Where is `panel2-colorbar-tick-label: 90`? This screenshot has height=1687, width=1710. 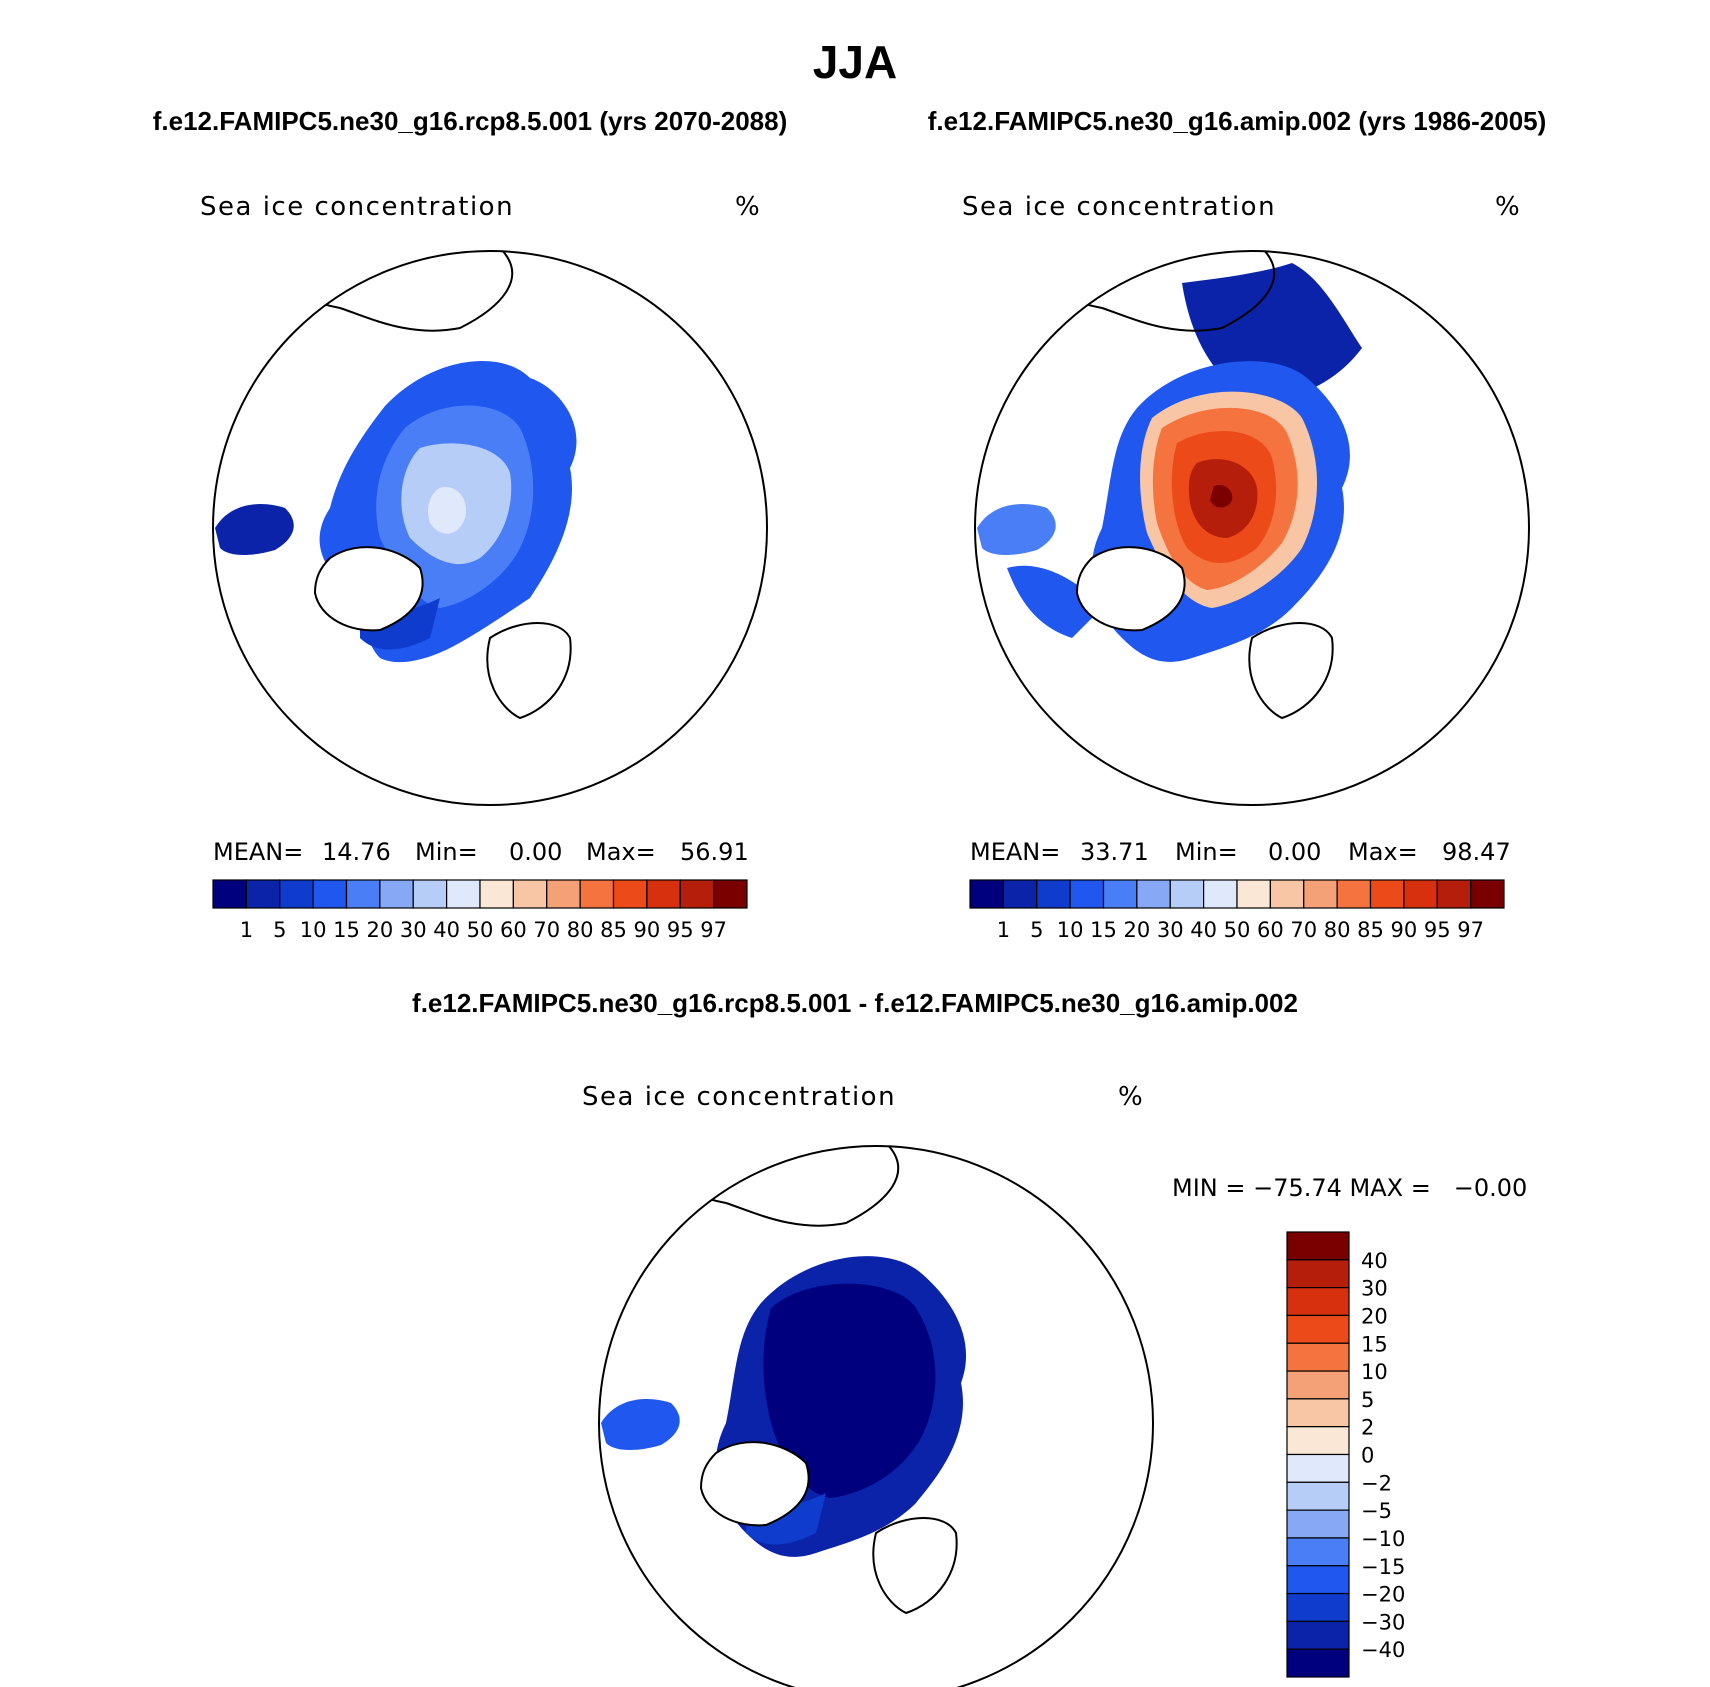 panel2-colorbar-tick-label: 90 is located at coordinates (1404, 930).